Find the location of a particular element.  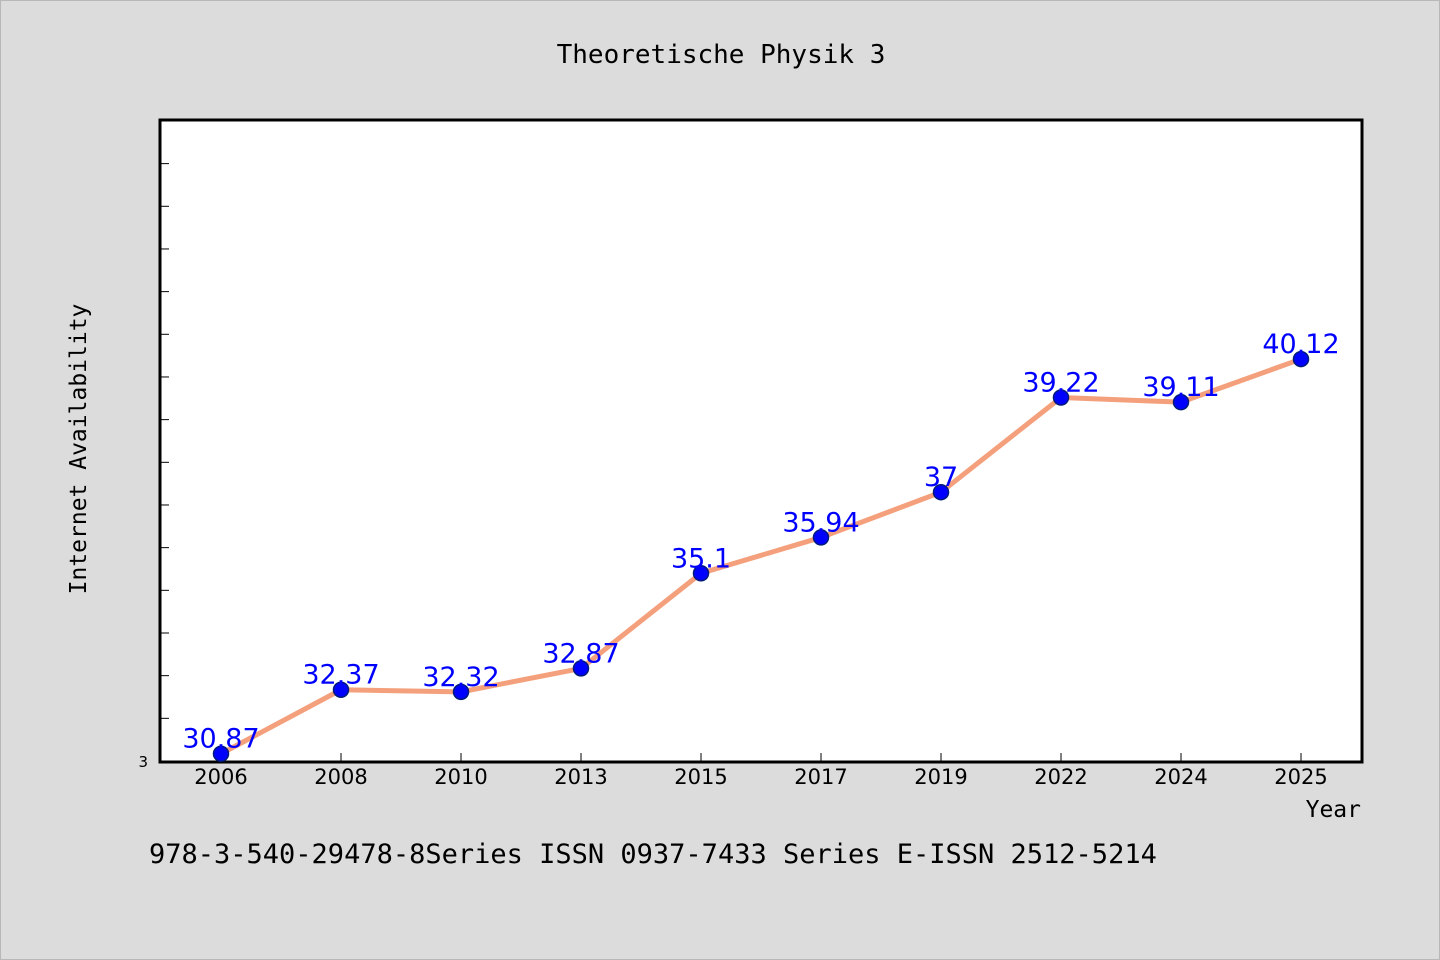

data-label: 37 is located at coordinates (941, 477).